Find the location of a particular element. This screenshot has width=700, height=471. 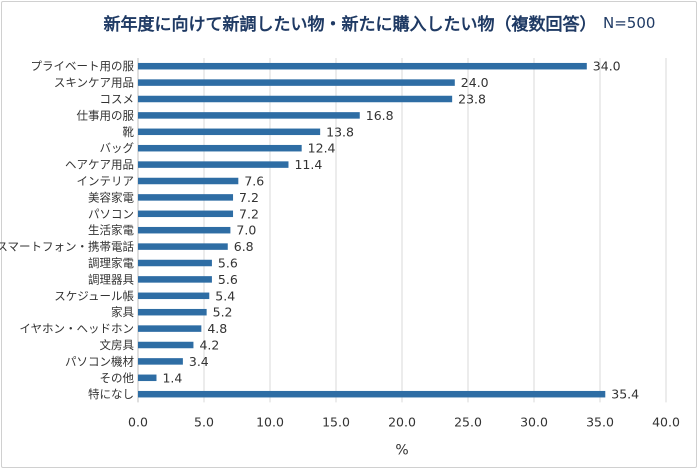

category-label: インテリア is located at coordinates (106, 181).